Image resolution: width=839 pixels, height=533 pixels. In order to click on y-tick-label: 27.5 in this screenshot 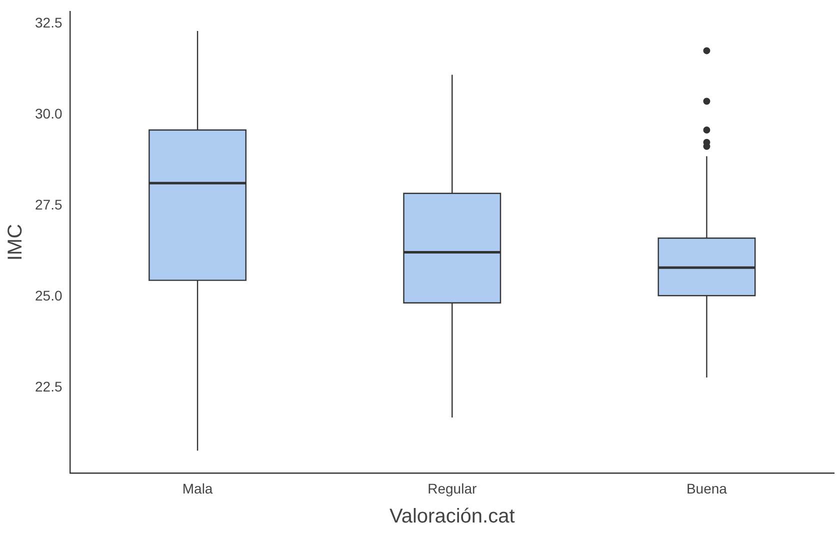, I will do `click(48, 204)`.